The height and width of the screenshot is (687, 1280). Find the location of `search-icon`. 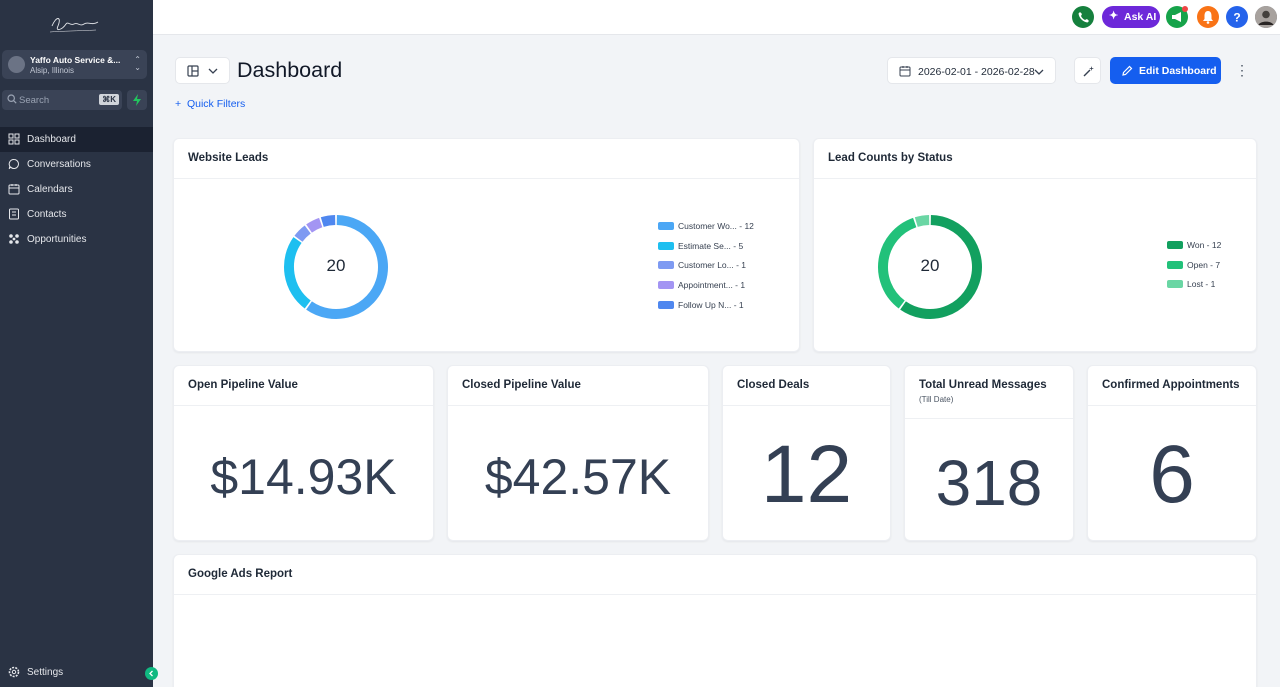

search-icon is located at coordinates (12, 99).